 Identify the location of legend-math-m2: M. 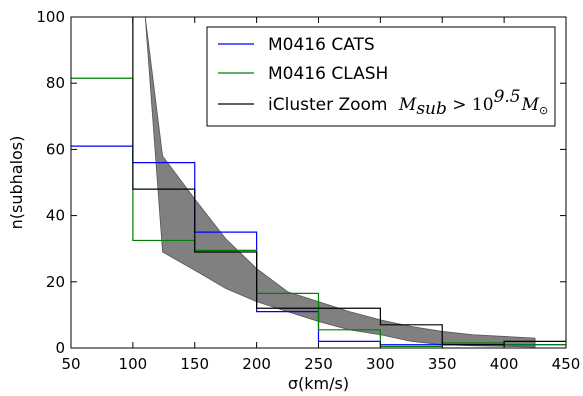
(530, 105).